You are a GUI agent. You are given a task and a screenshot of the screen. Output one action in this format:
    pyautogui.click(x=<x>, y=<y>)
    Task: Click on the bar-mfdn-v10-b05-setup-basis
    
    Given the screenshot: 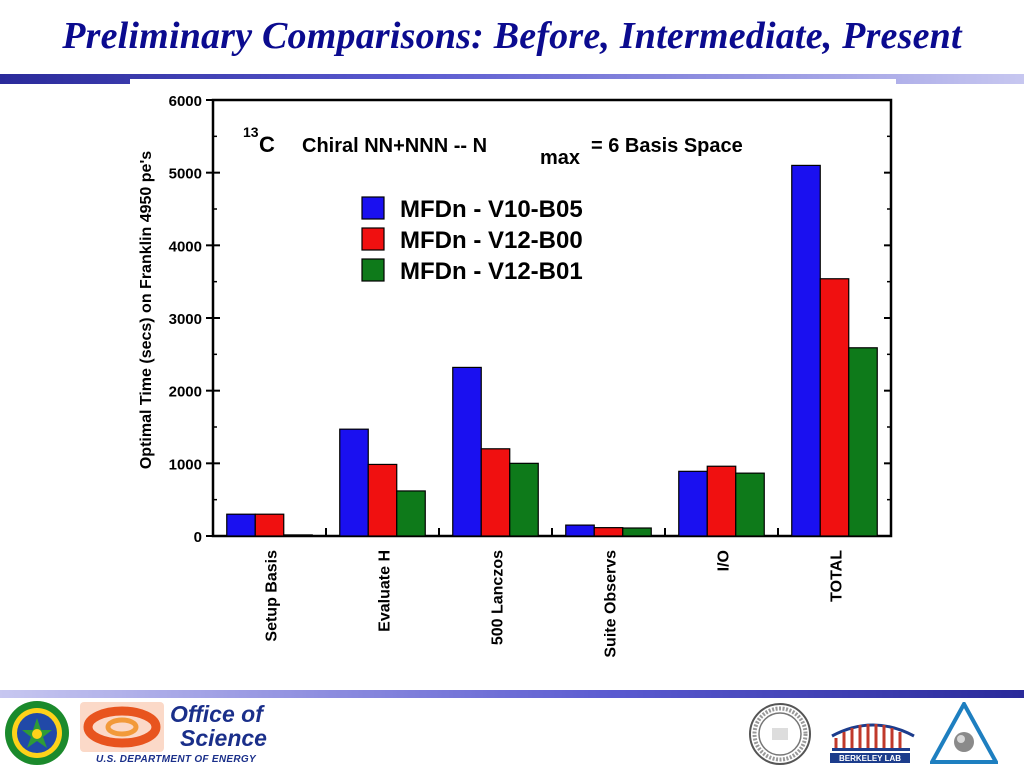 What is the action you would take?
    pyautogui.click(x=241, y=525)
    